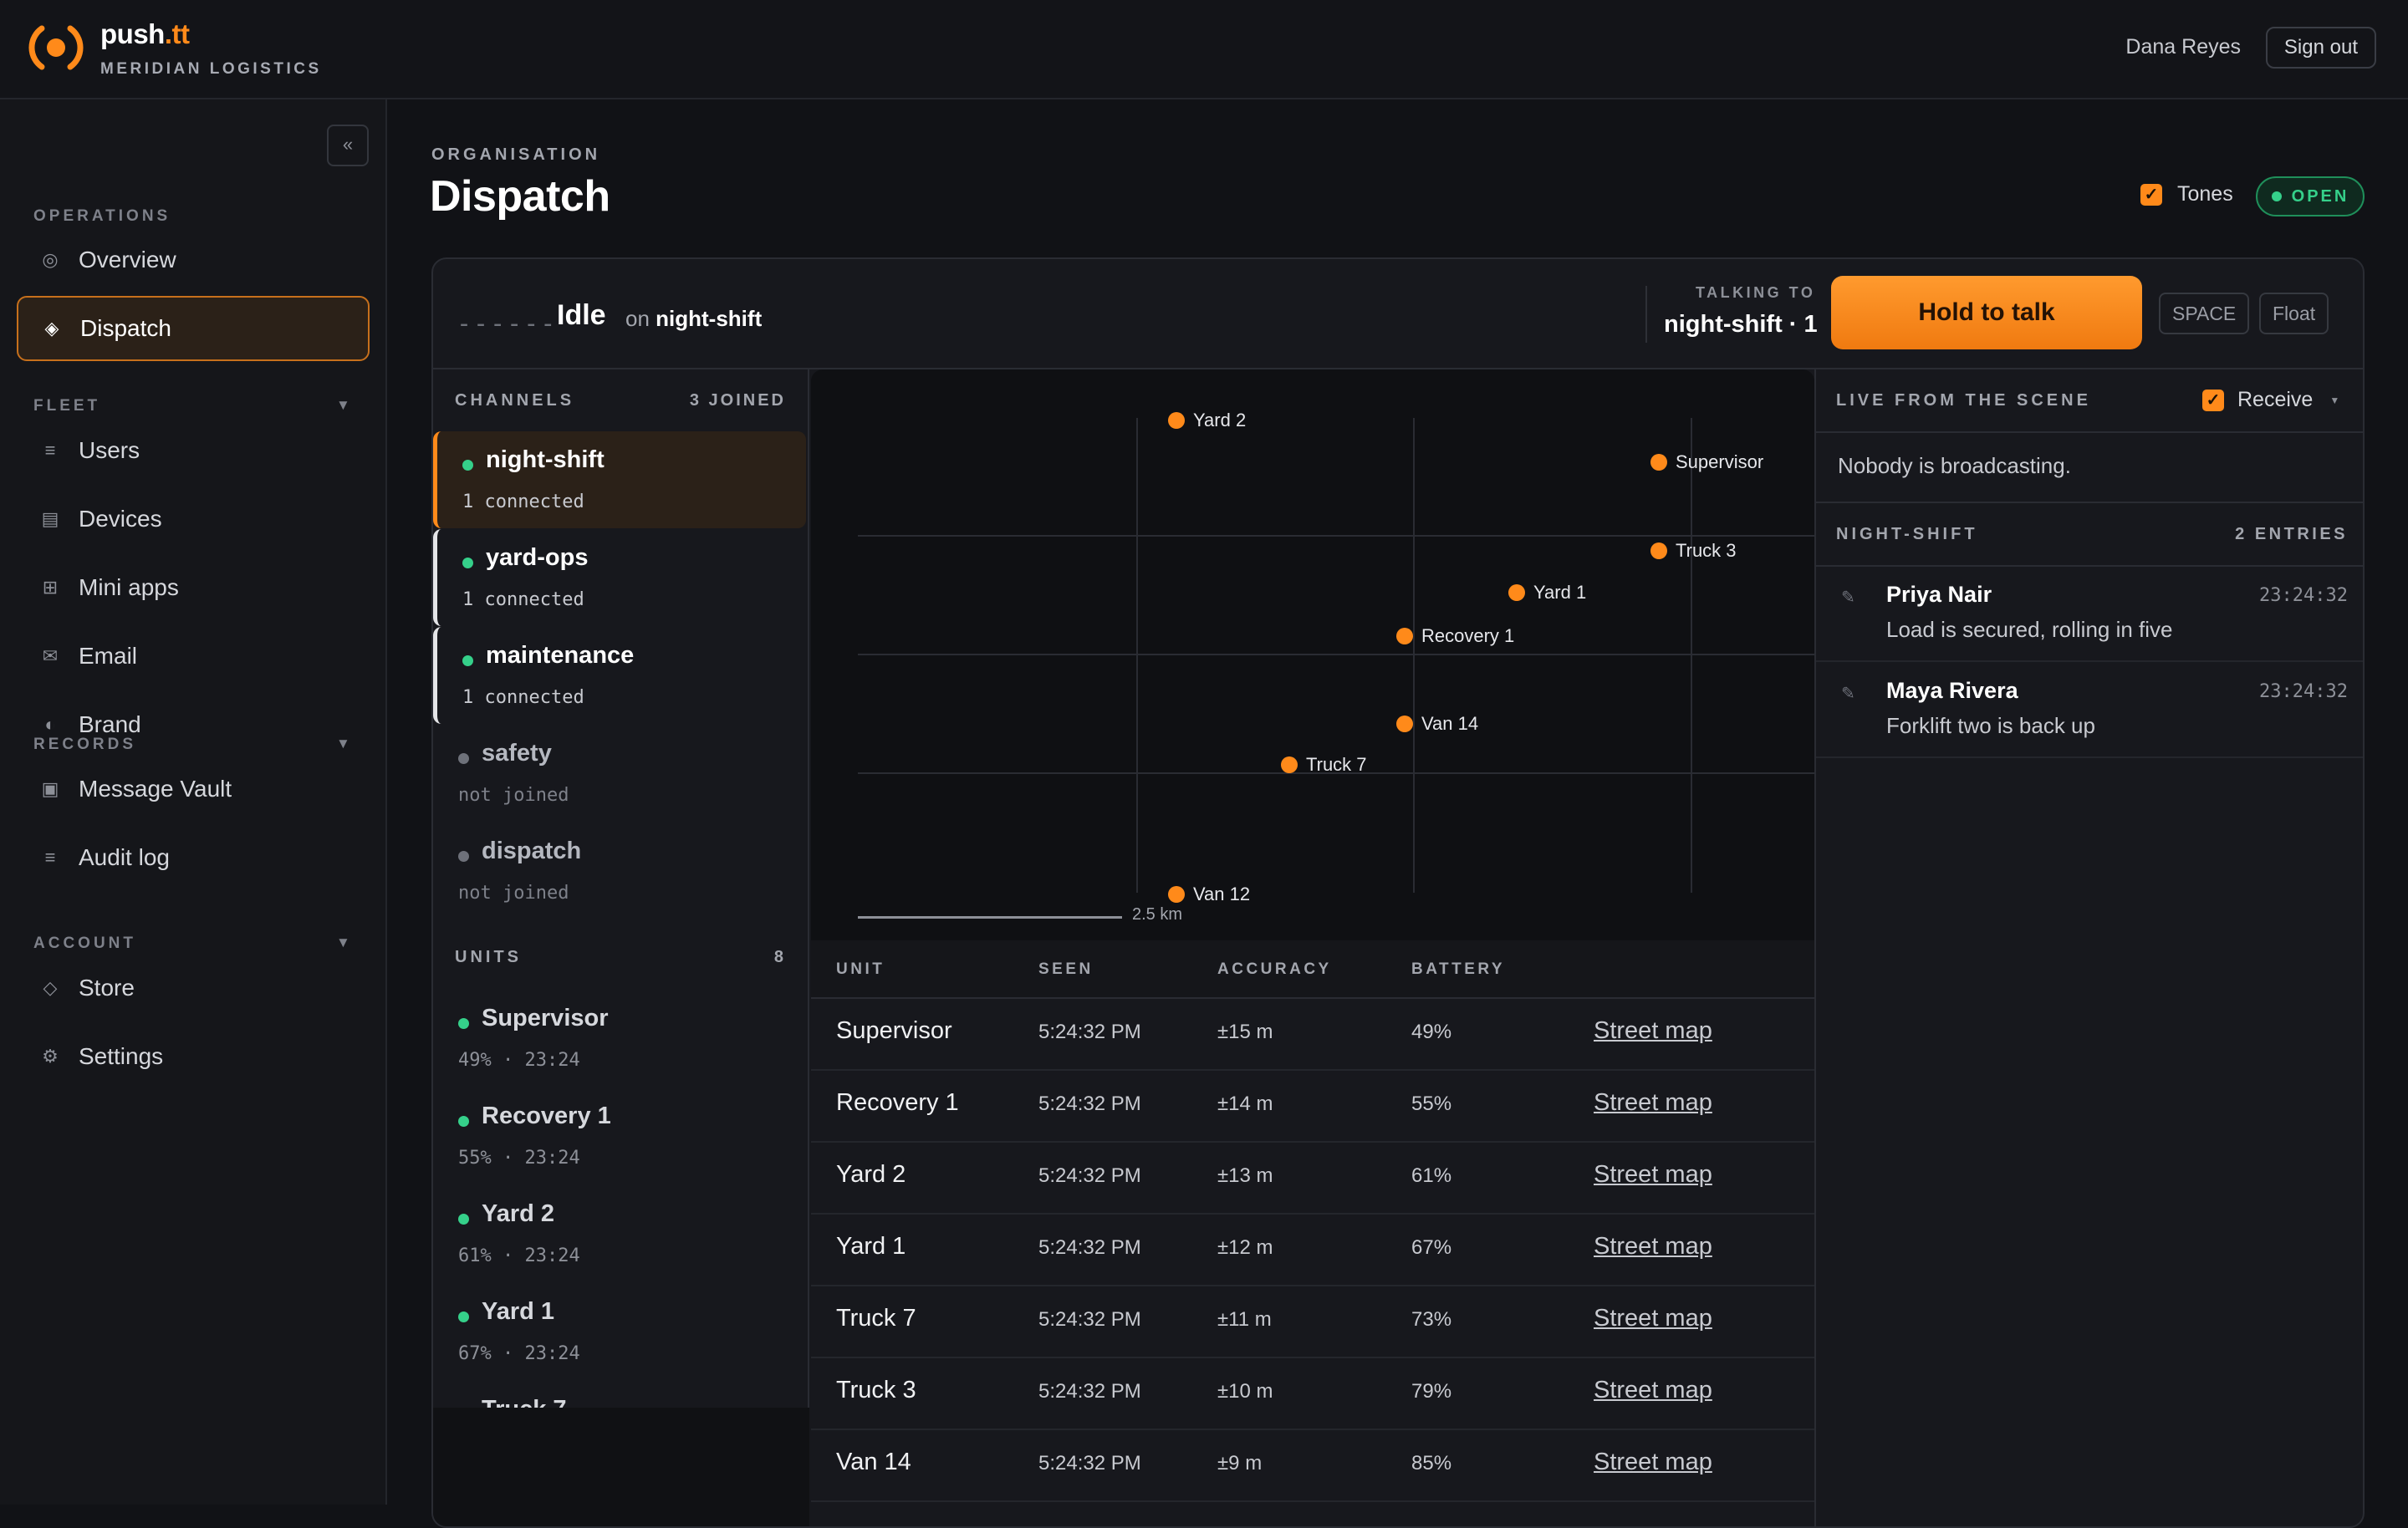  What do you see at coordinates (50, 724) in the screenshot?
I see `brand-icon: ◐` at bounding box center [50, 724].